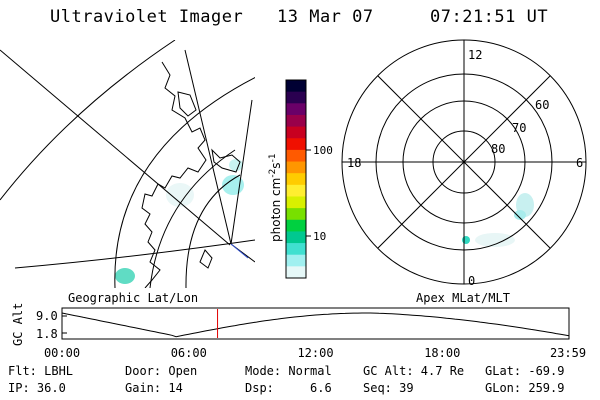  I want to click on gc-alt-info: GC Alt: 4.7 Re, so click(414, 371).